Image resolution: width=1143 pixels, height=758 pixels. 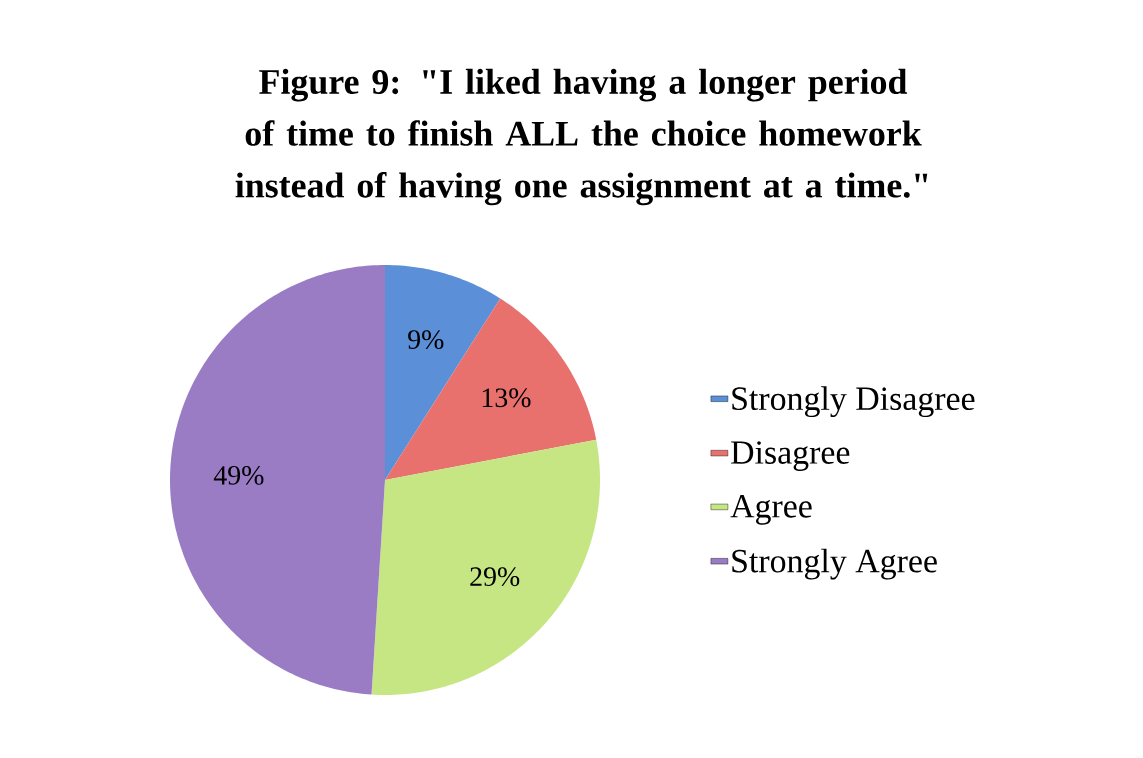 I want to click on data-label: 9%, so click(x=426, y=340).